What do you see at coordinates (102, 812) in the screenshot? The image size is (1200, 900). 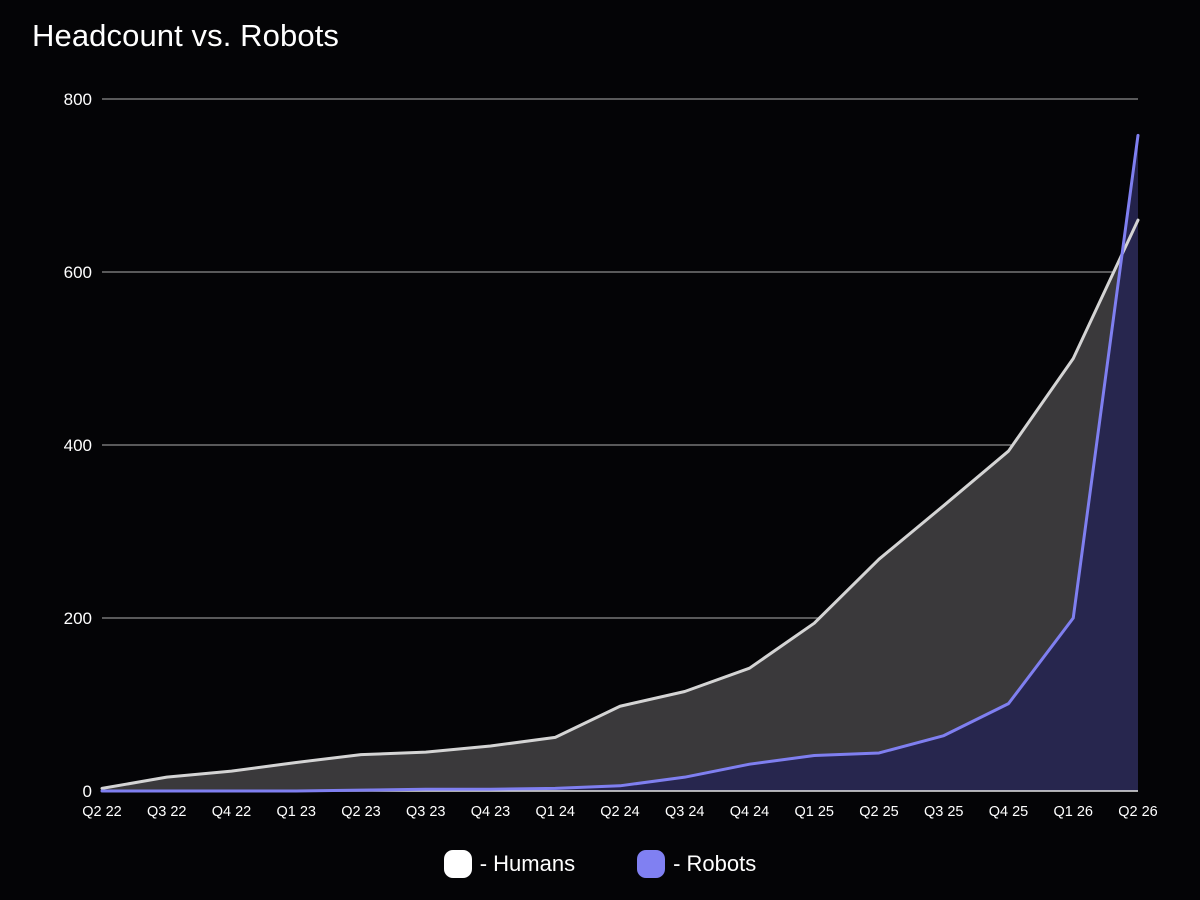 I see `x-tick-label: Q2 22` at bounding box center [102, 812].